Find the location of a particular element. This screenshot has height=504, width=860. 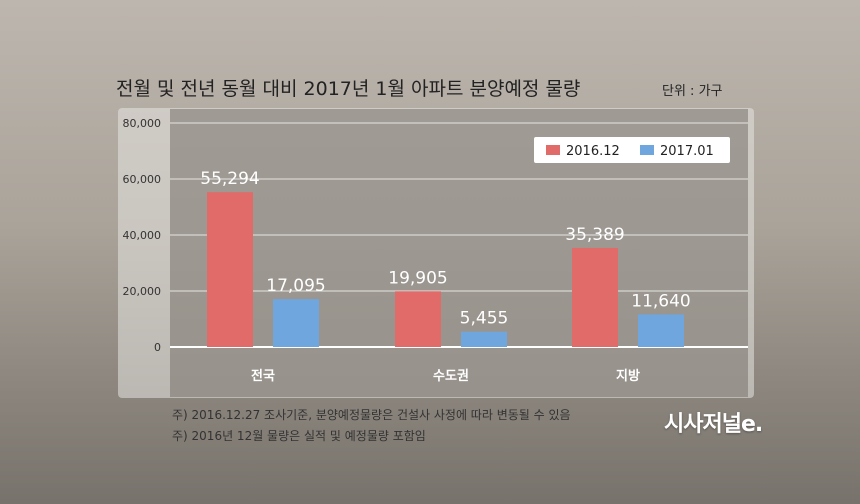

y-tick-label: 60,000 is located at coordinates (142, 179).